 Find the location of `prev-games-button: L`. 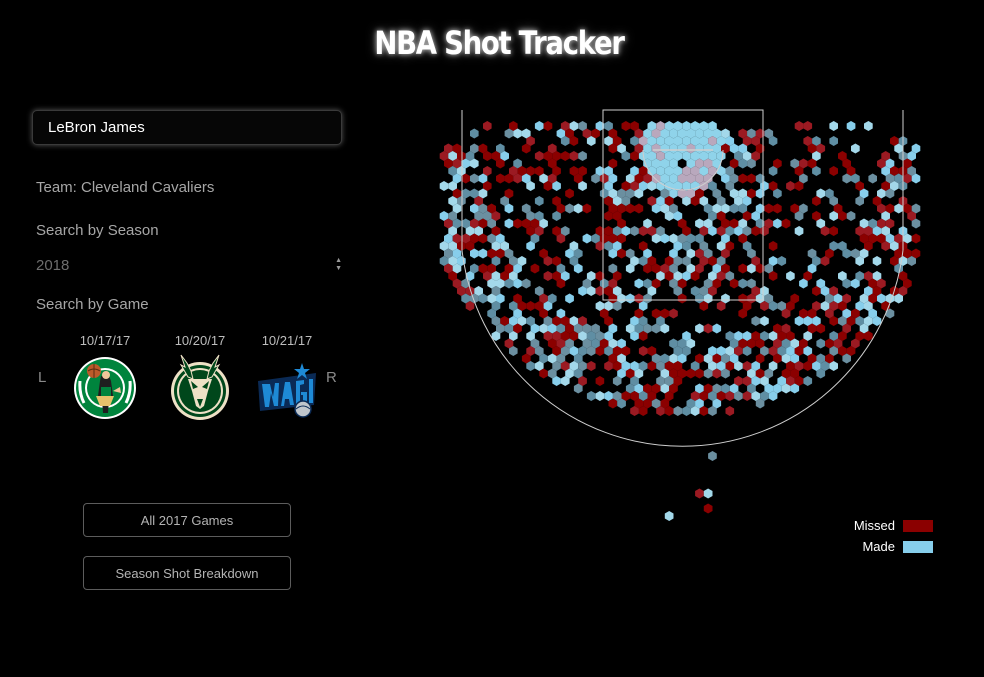

prev-games-button: L is located at coordinates (42, 377).